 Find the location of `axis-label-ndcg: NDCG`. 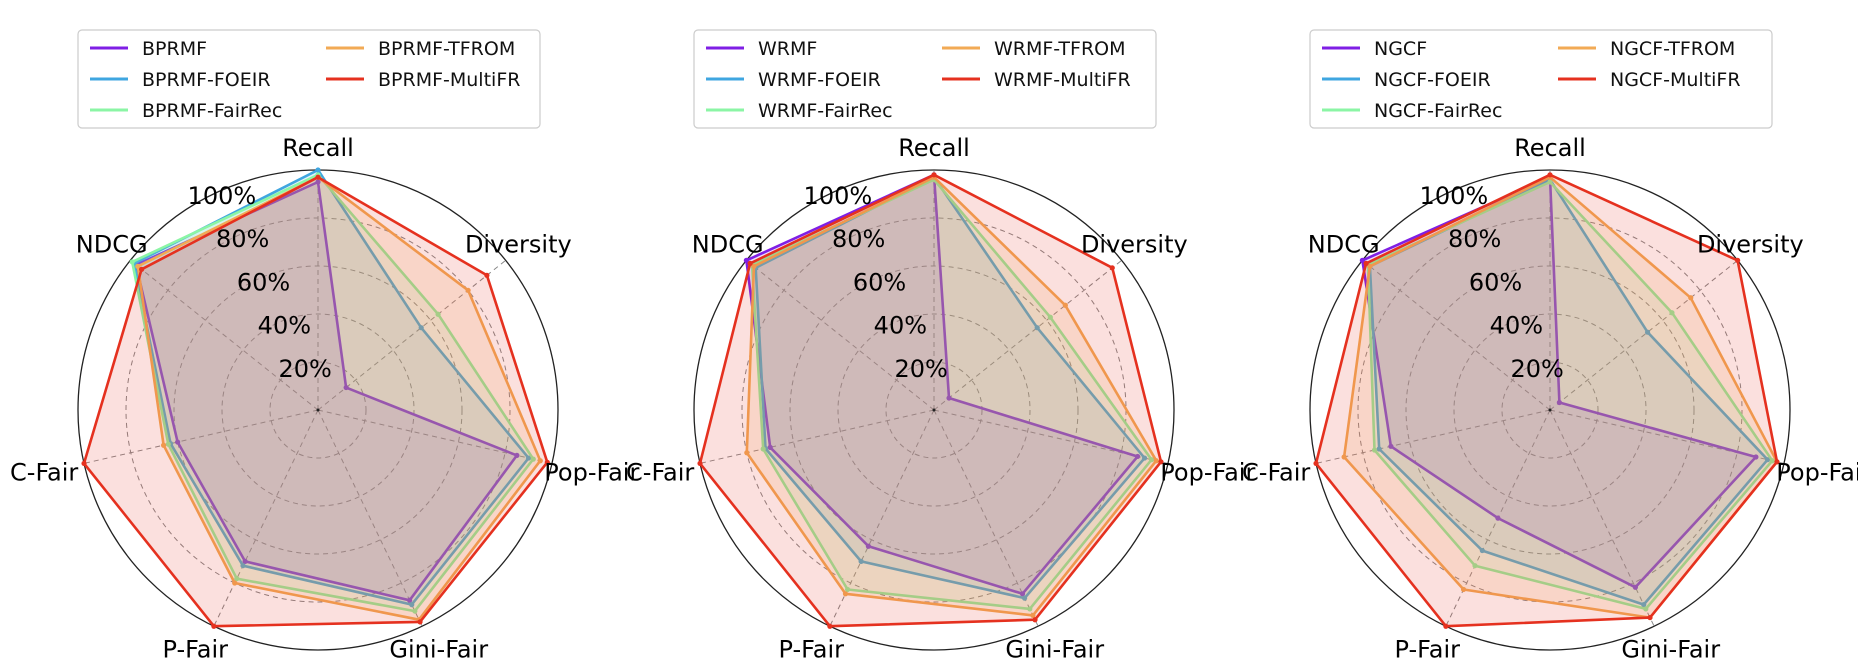

axis-label-ndcg: NDCG is located at coordinates (1344, 245).